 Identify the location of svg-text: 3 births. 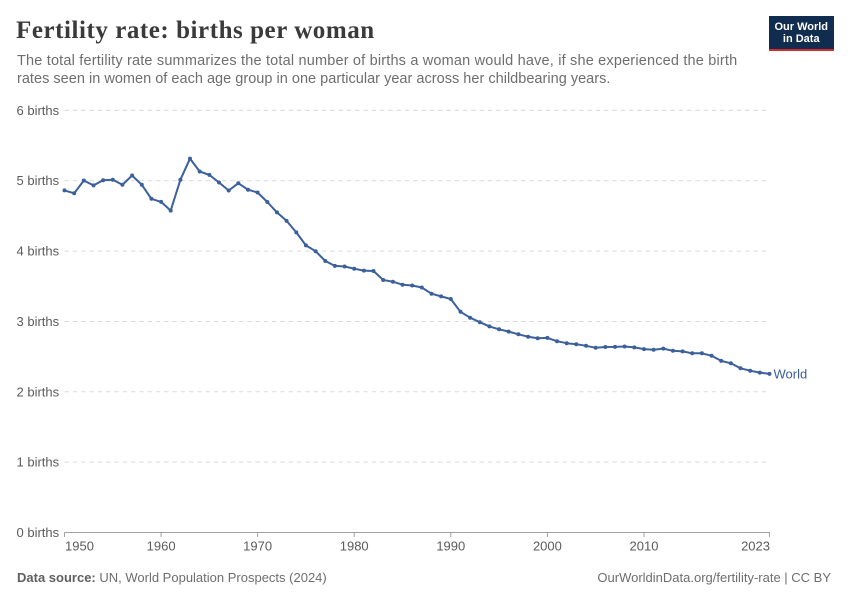
(38, 321).